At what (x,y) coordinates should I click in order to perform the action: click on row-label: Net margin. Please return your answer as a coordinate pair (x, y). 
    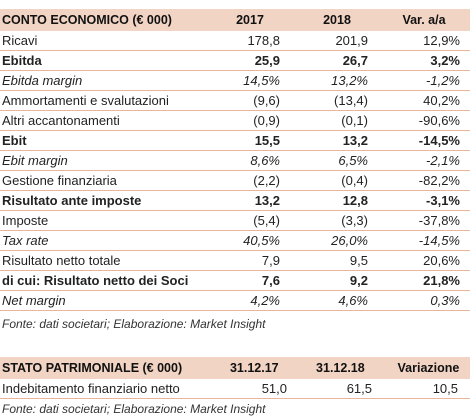
    Looking at the image, I should click on (34, 300).